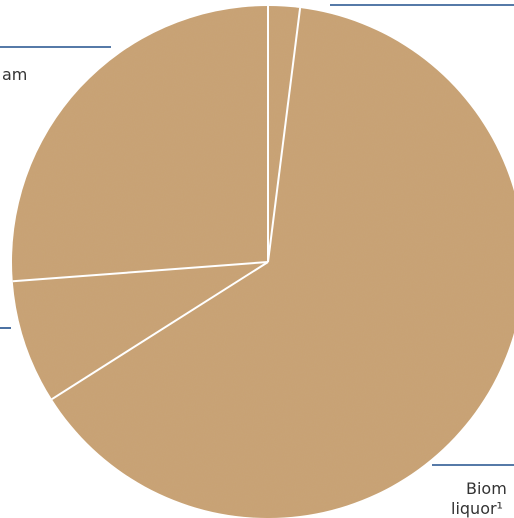 The height and width of the screenshot is (518, 514). I want to click on slice-left, so click(140, 331).